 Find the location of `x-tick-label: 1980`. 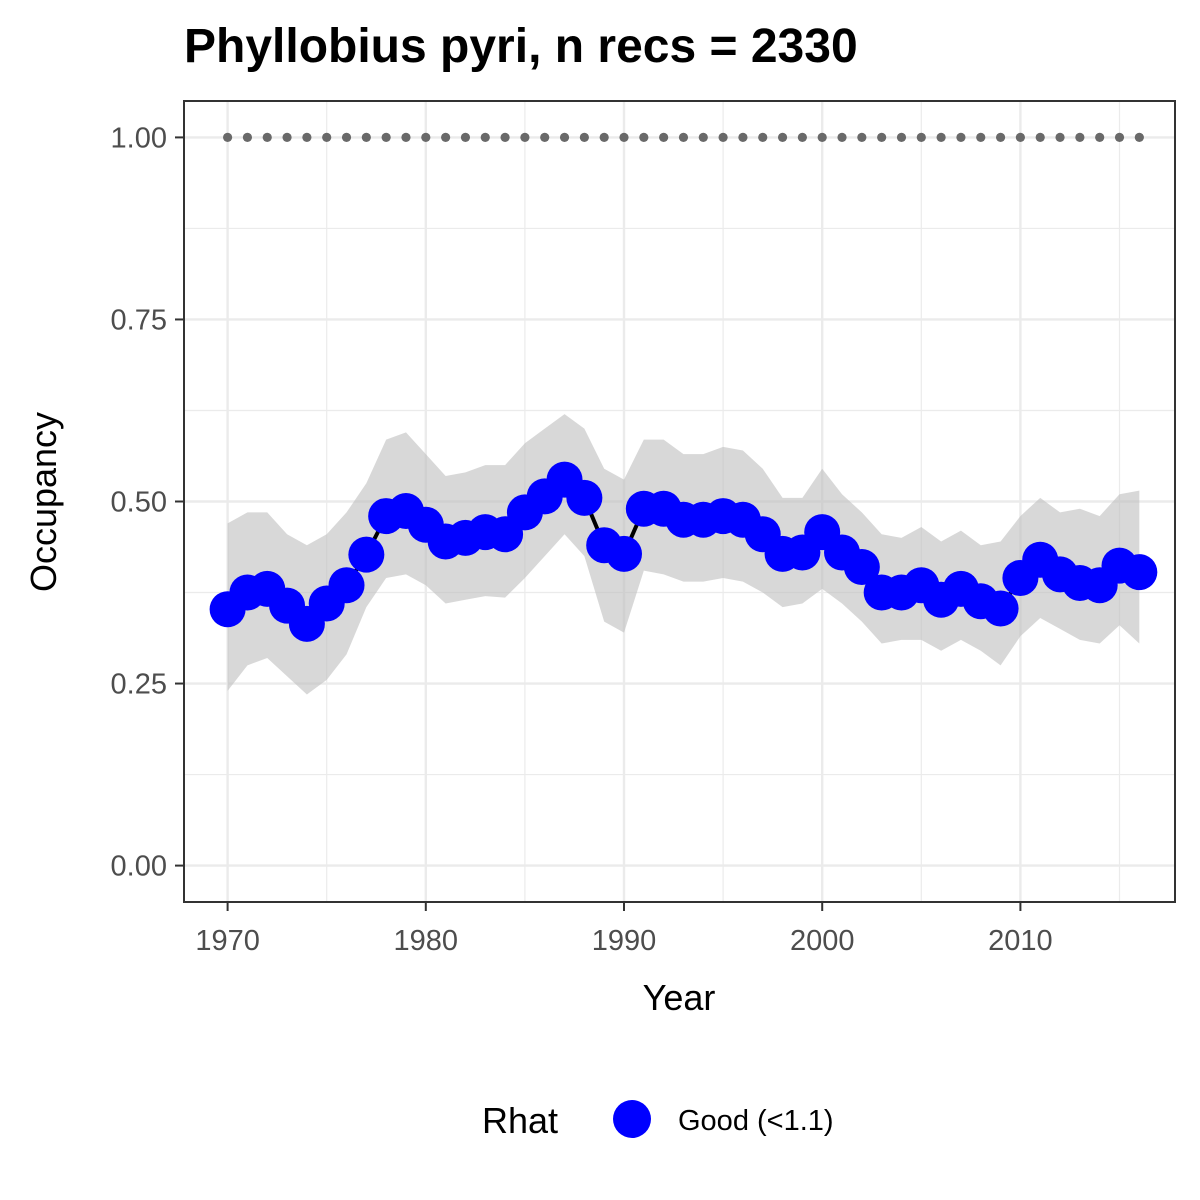

x-tick-label: 1980 is located at coordinates (426, 941).